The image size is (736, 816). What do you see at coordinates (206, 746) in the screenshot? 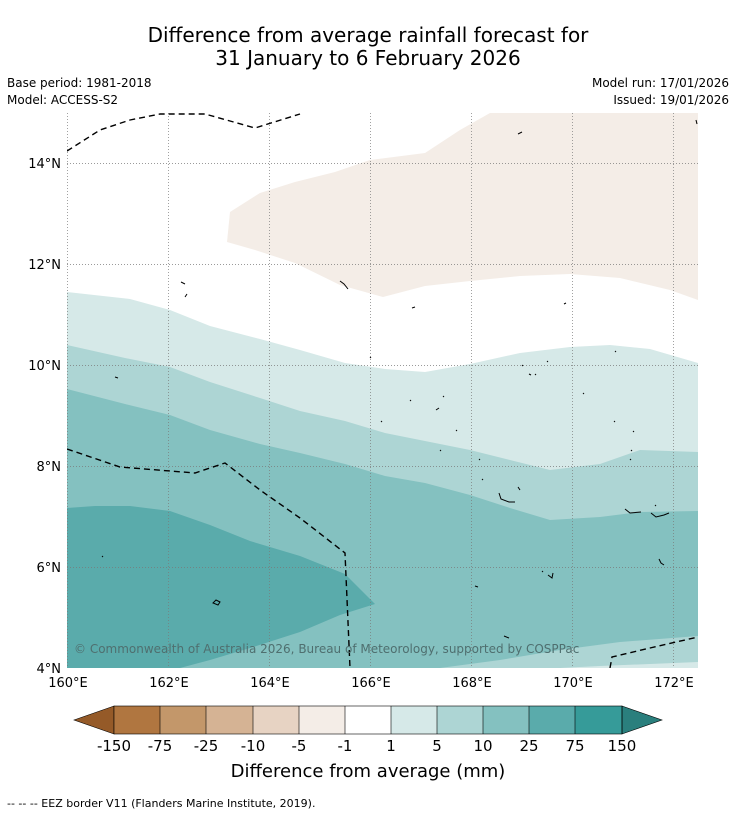
I see `colorbar-tick: -25` at bounding box center [206, 746].